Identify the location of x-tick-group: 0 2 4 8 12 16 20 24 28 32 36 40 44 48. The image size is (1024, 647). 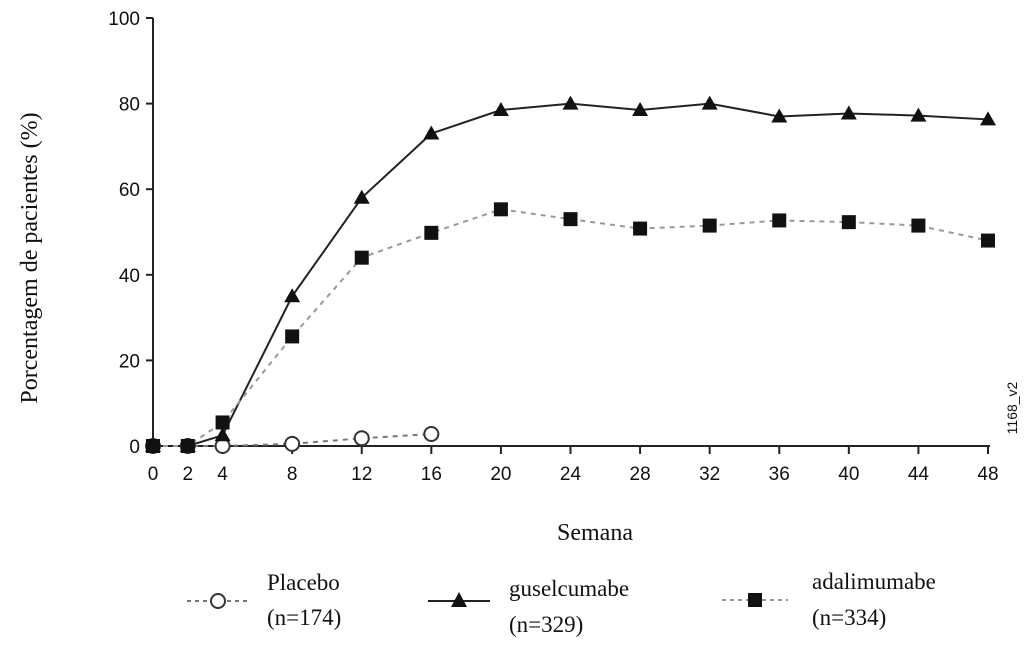
(573, 465).